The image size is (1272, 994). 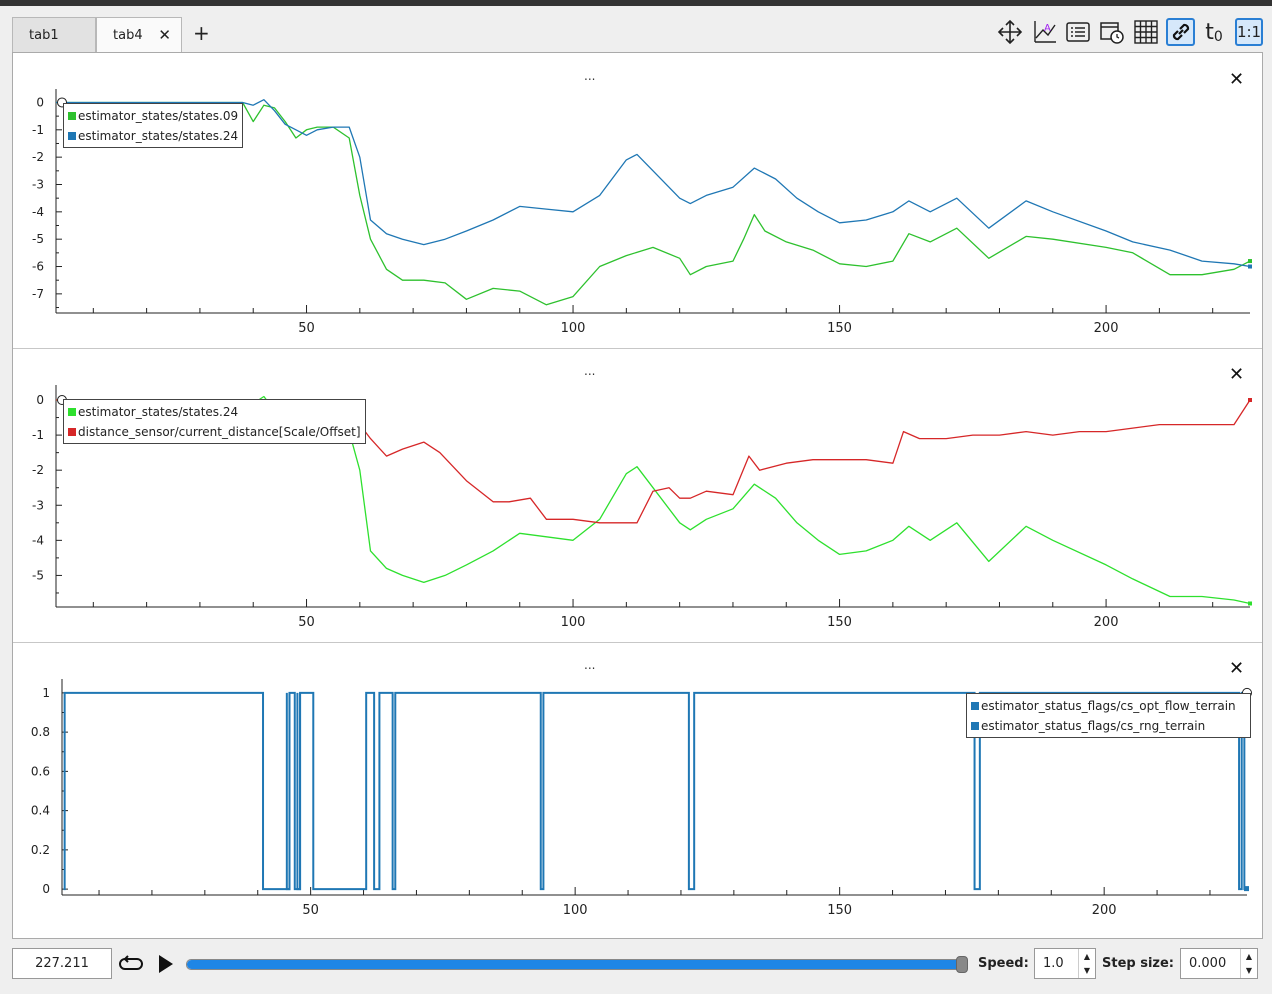 I want to click on add-tab-button: +, so click(x=201, y=33).